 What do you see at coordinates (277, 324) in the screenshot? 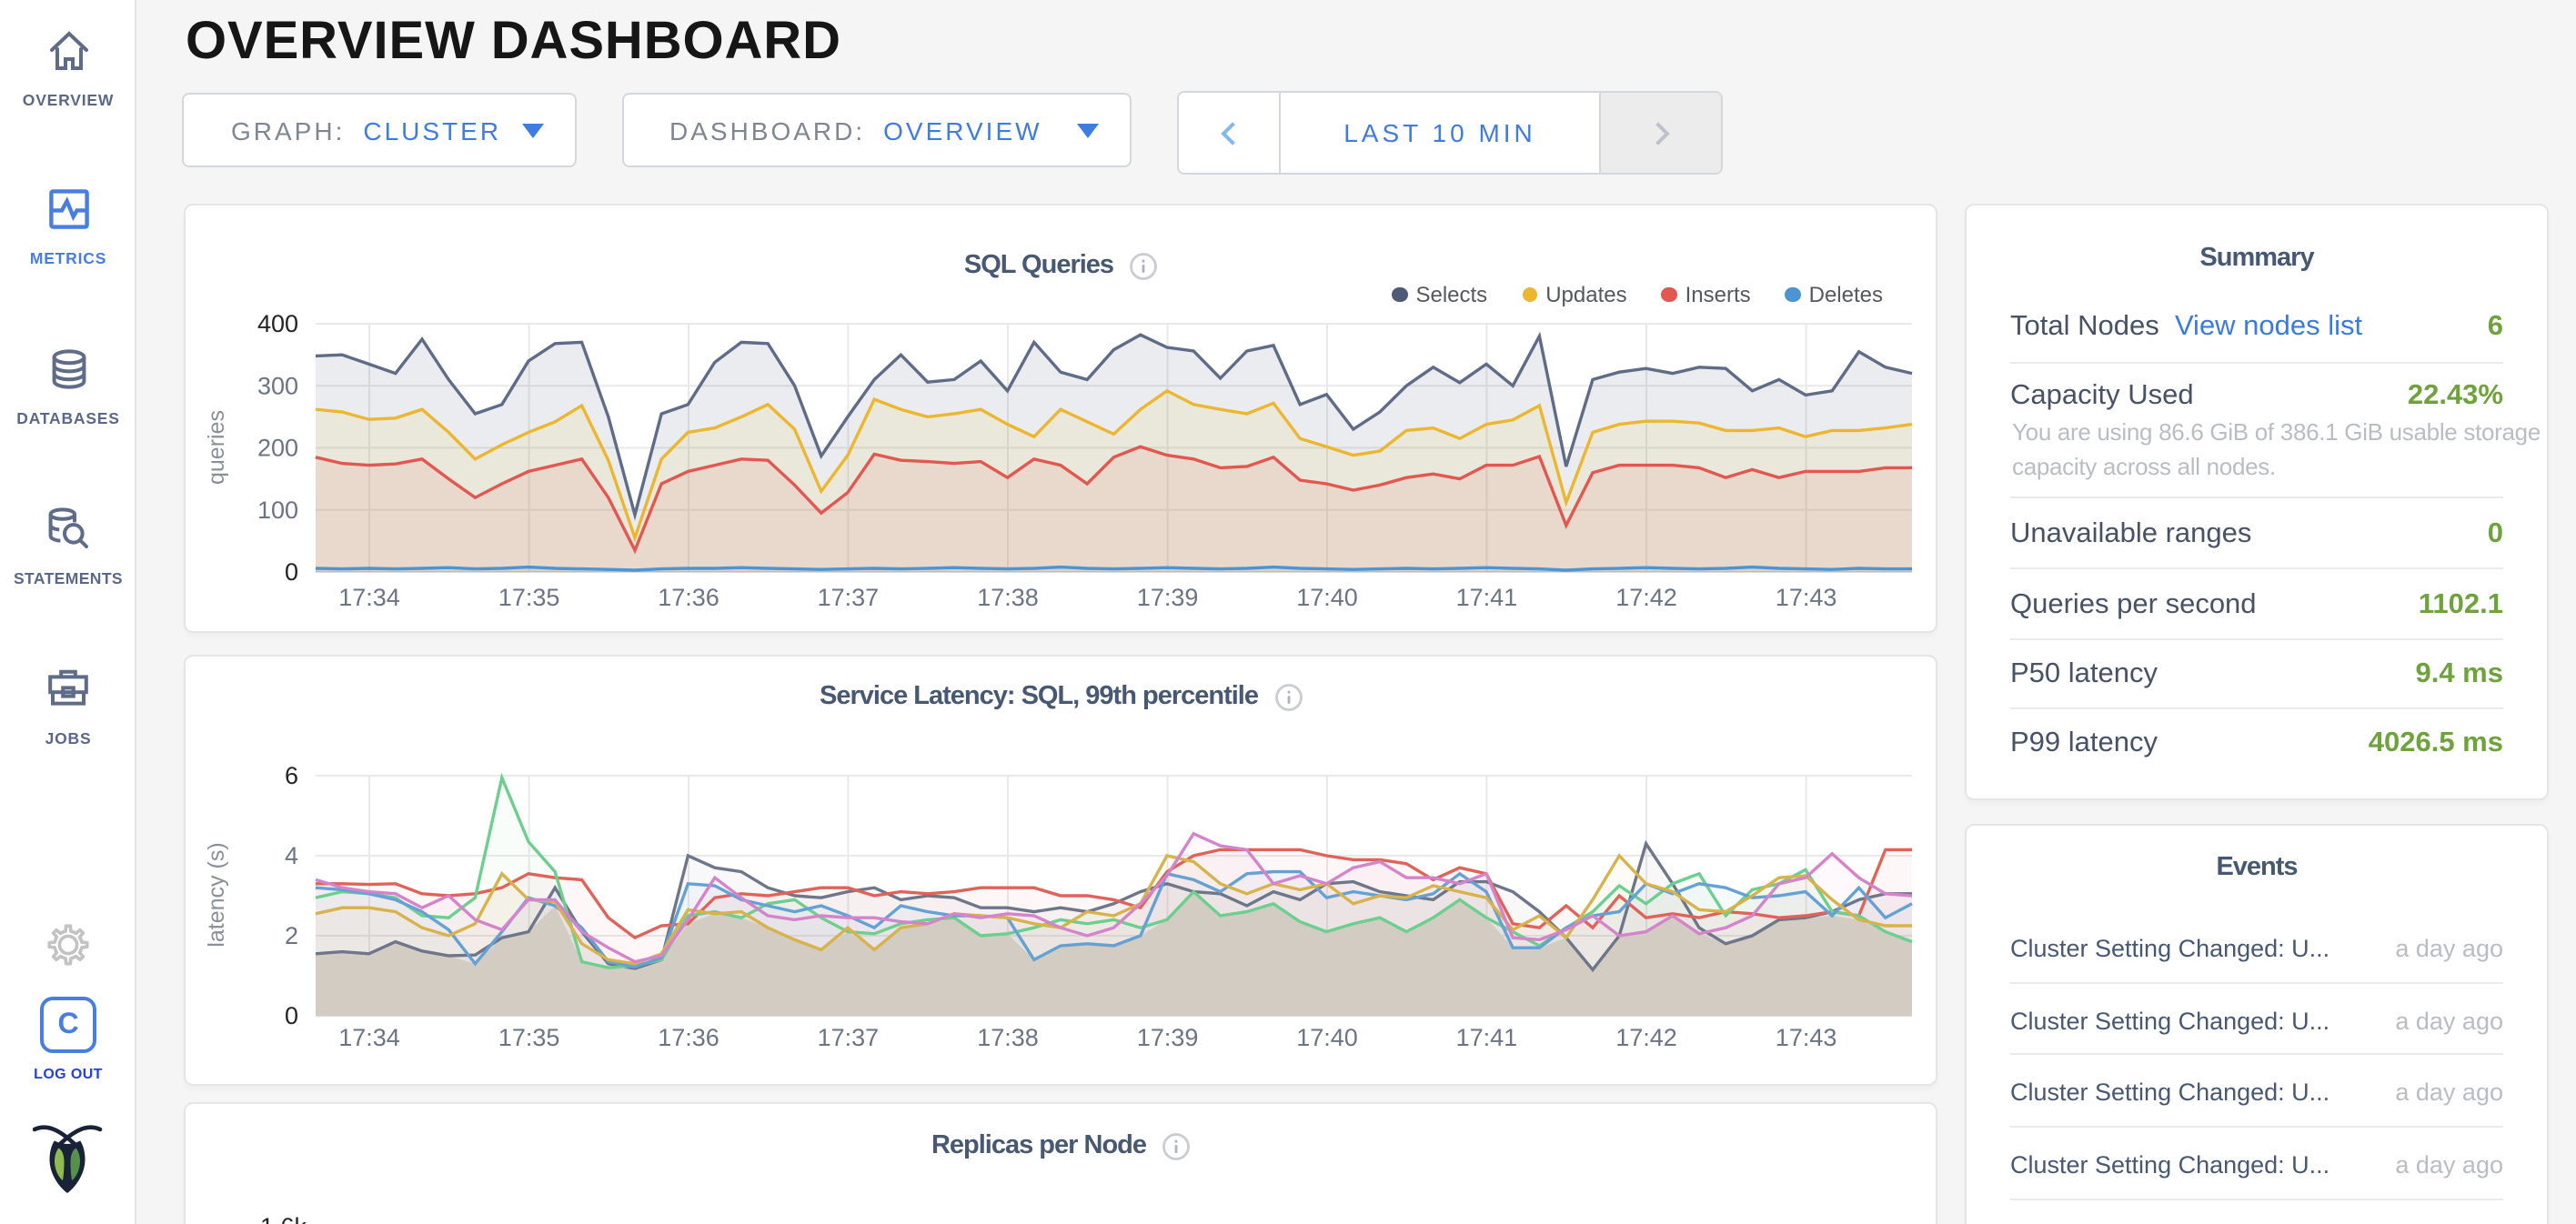
I see `svg-text: 400` at bounding box center [277, 324].